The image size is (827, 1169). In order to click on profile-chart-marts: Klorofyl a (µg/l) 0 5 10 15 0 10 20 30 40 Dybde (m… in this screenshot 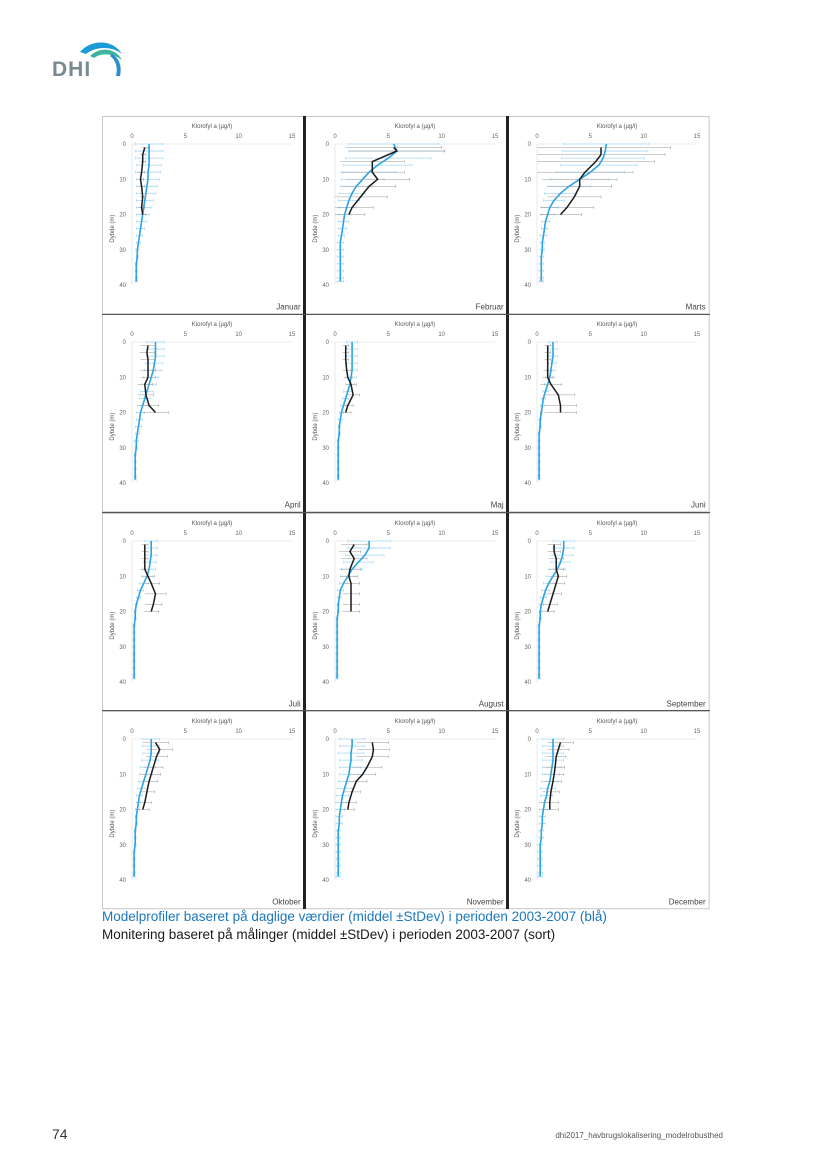, I will do `click(608, 215)`.